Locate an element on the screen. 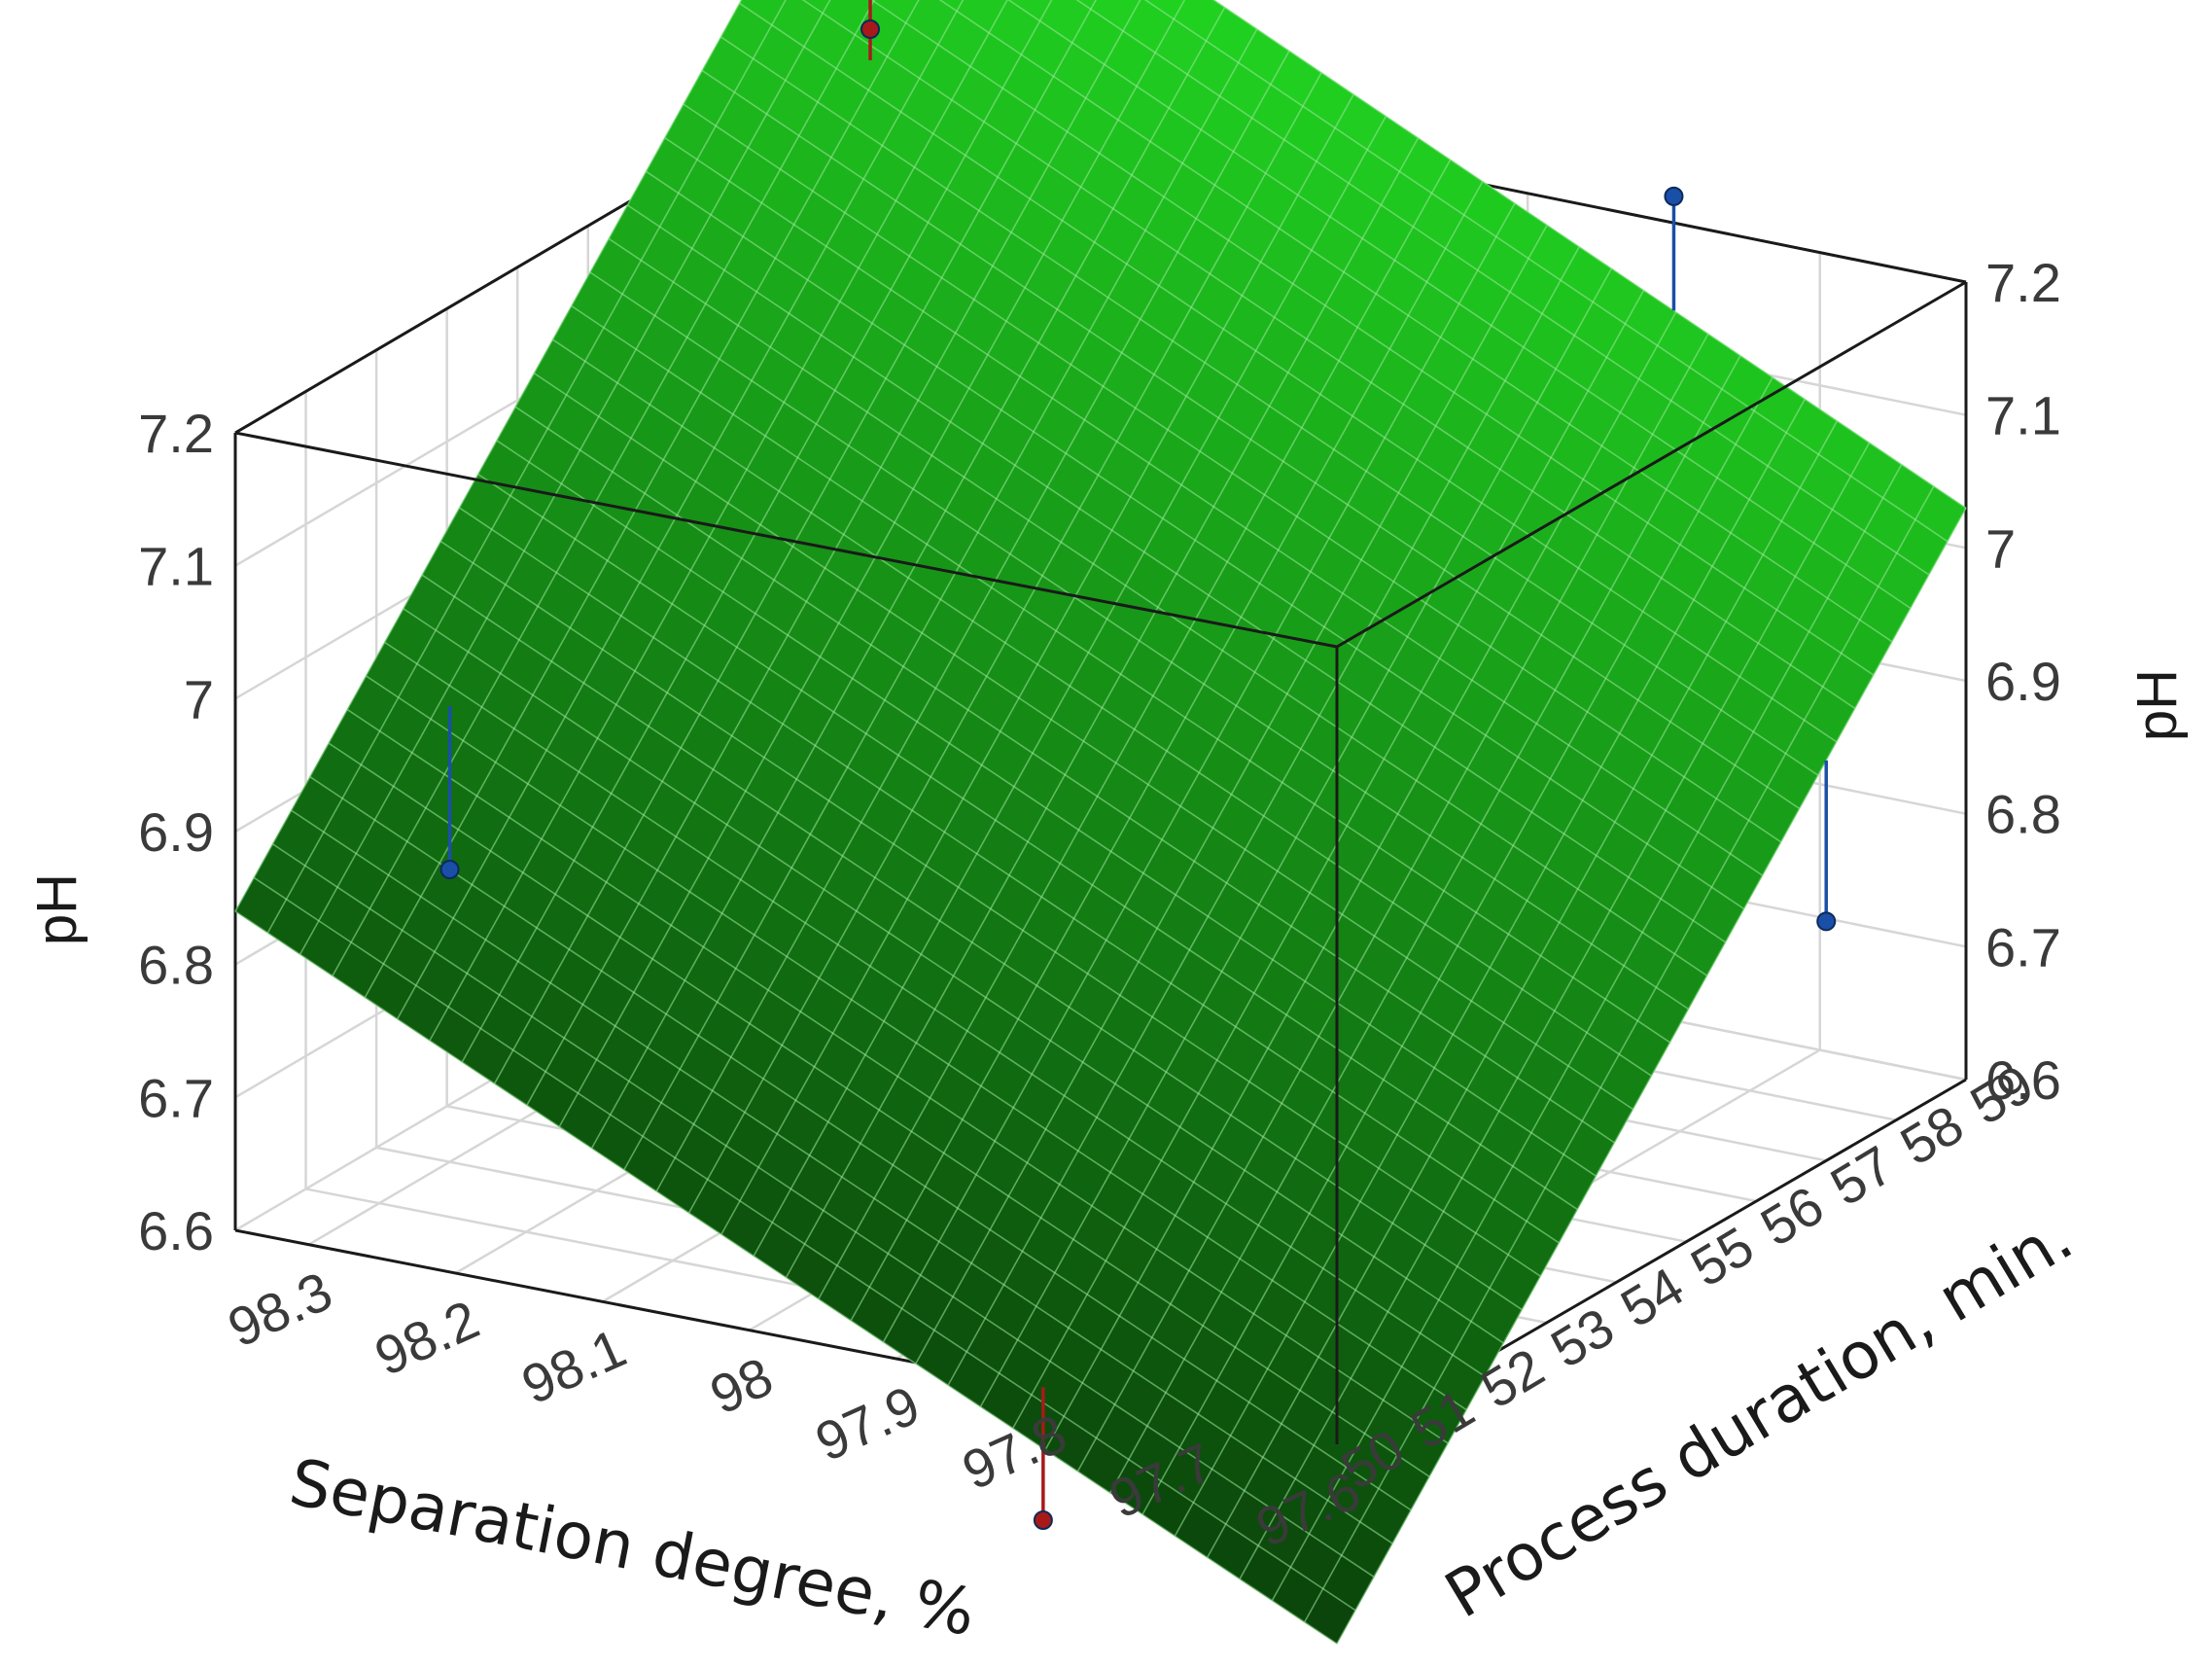 The width and height of the screenshot is (2212, 1668). y-tick-label: 53 is located at coordinates (1582, 1337).